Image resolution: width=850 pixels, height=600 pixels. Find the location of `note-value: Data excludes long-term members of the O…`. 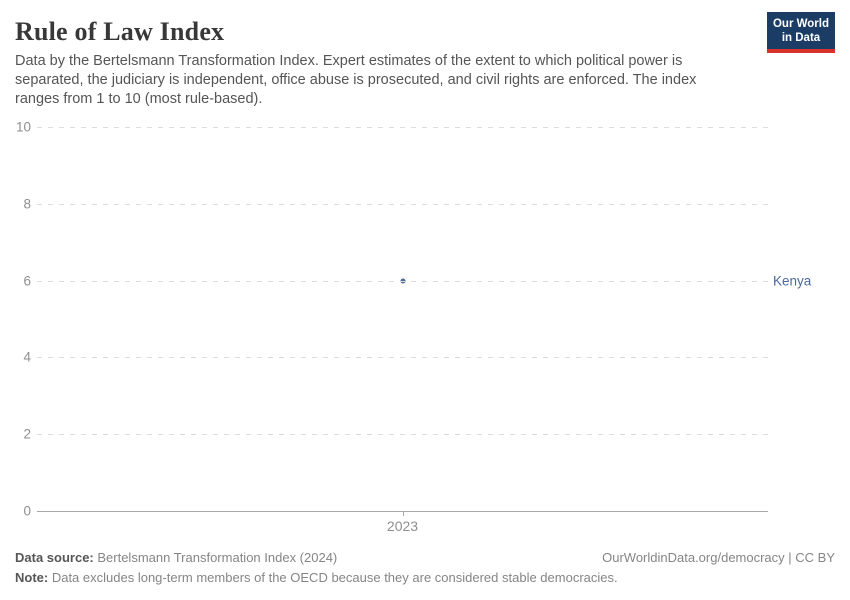

note-value: Data excludes long-term members of the O… is located at coordinates (333, 577).